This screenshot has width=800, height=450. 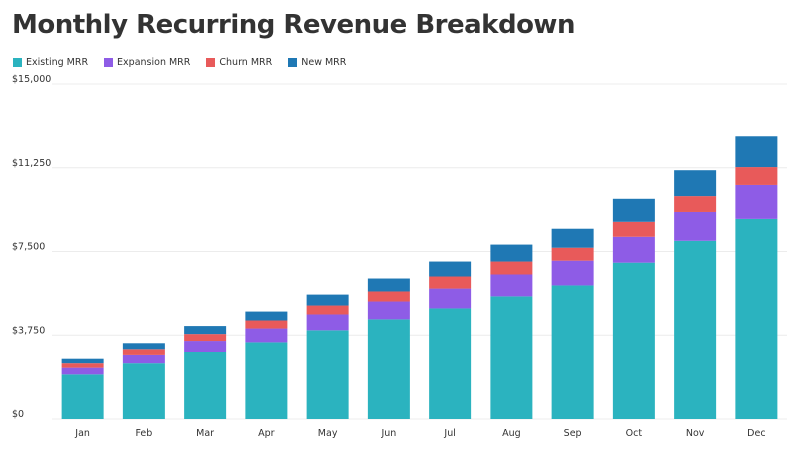 What do you see at coordinates (324, 62) in the screenshot?
I see `legend-label: New MRR` at bounding box center [324, 62].